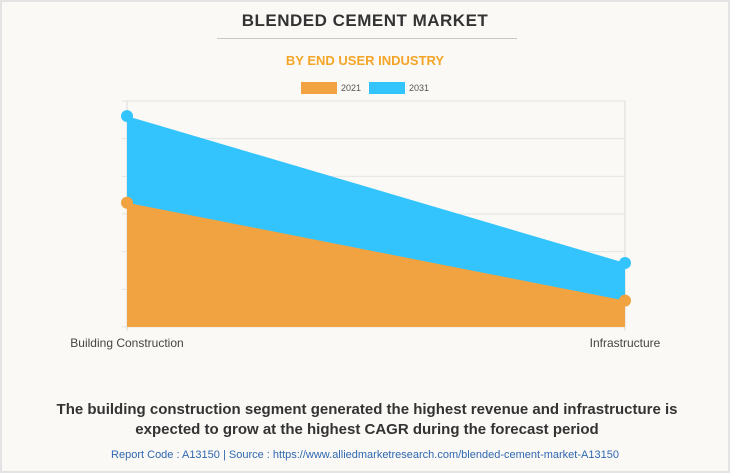  What do you see at coordinates (419, 88) in the screenshot?
I see `legend-label-2031: 2031` at bounding box center [419, 88].